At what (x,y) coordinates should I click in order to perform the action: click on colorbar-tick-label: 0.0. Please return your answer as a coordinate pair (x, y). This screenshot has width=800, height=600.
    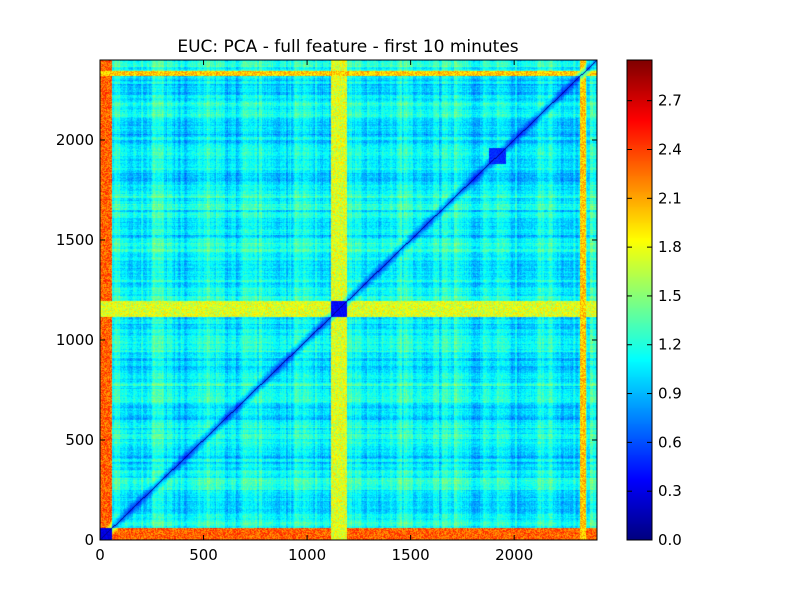
    Looking at the image, I should click on (670, 540).